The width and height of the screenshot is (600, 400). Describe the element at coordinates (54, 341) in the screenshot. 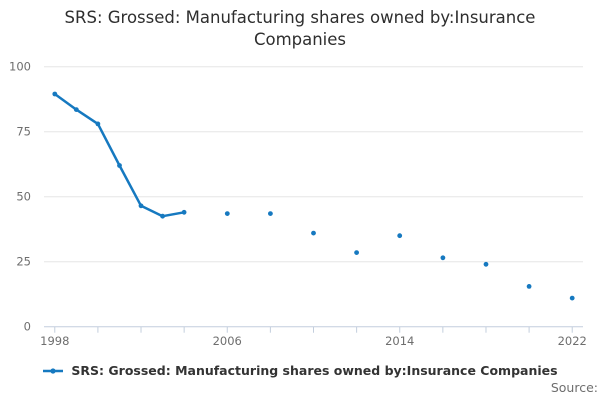

I see `x-axis-tick-label: 1998` at that location.